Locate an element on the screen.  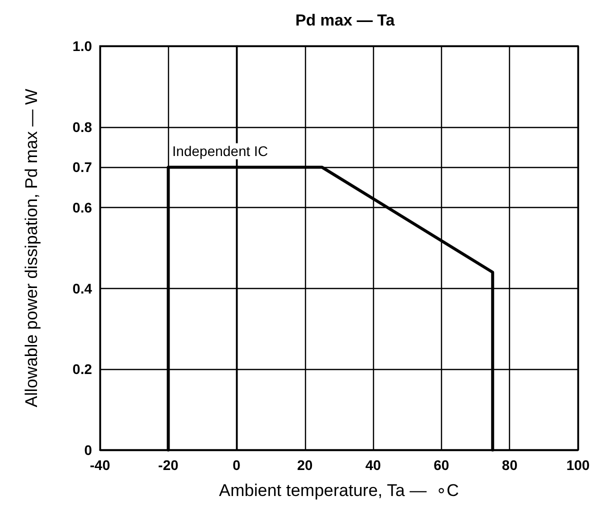
x-tick-label: 40 is located at coordinates (373, 465).